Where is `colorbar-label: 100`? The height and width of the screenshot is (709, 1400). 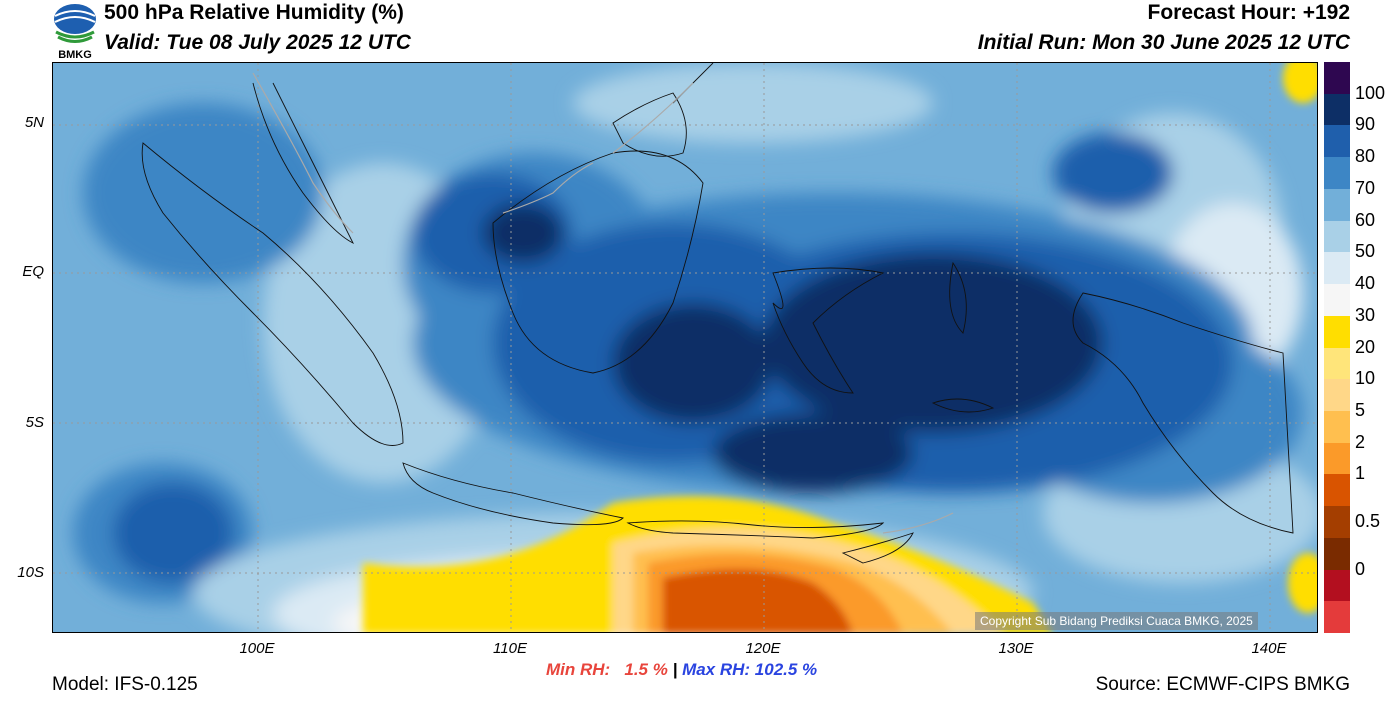 colorbar-label: 100 is located at coordinates (1370, 92).